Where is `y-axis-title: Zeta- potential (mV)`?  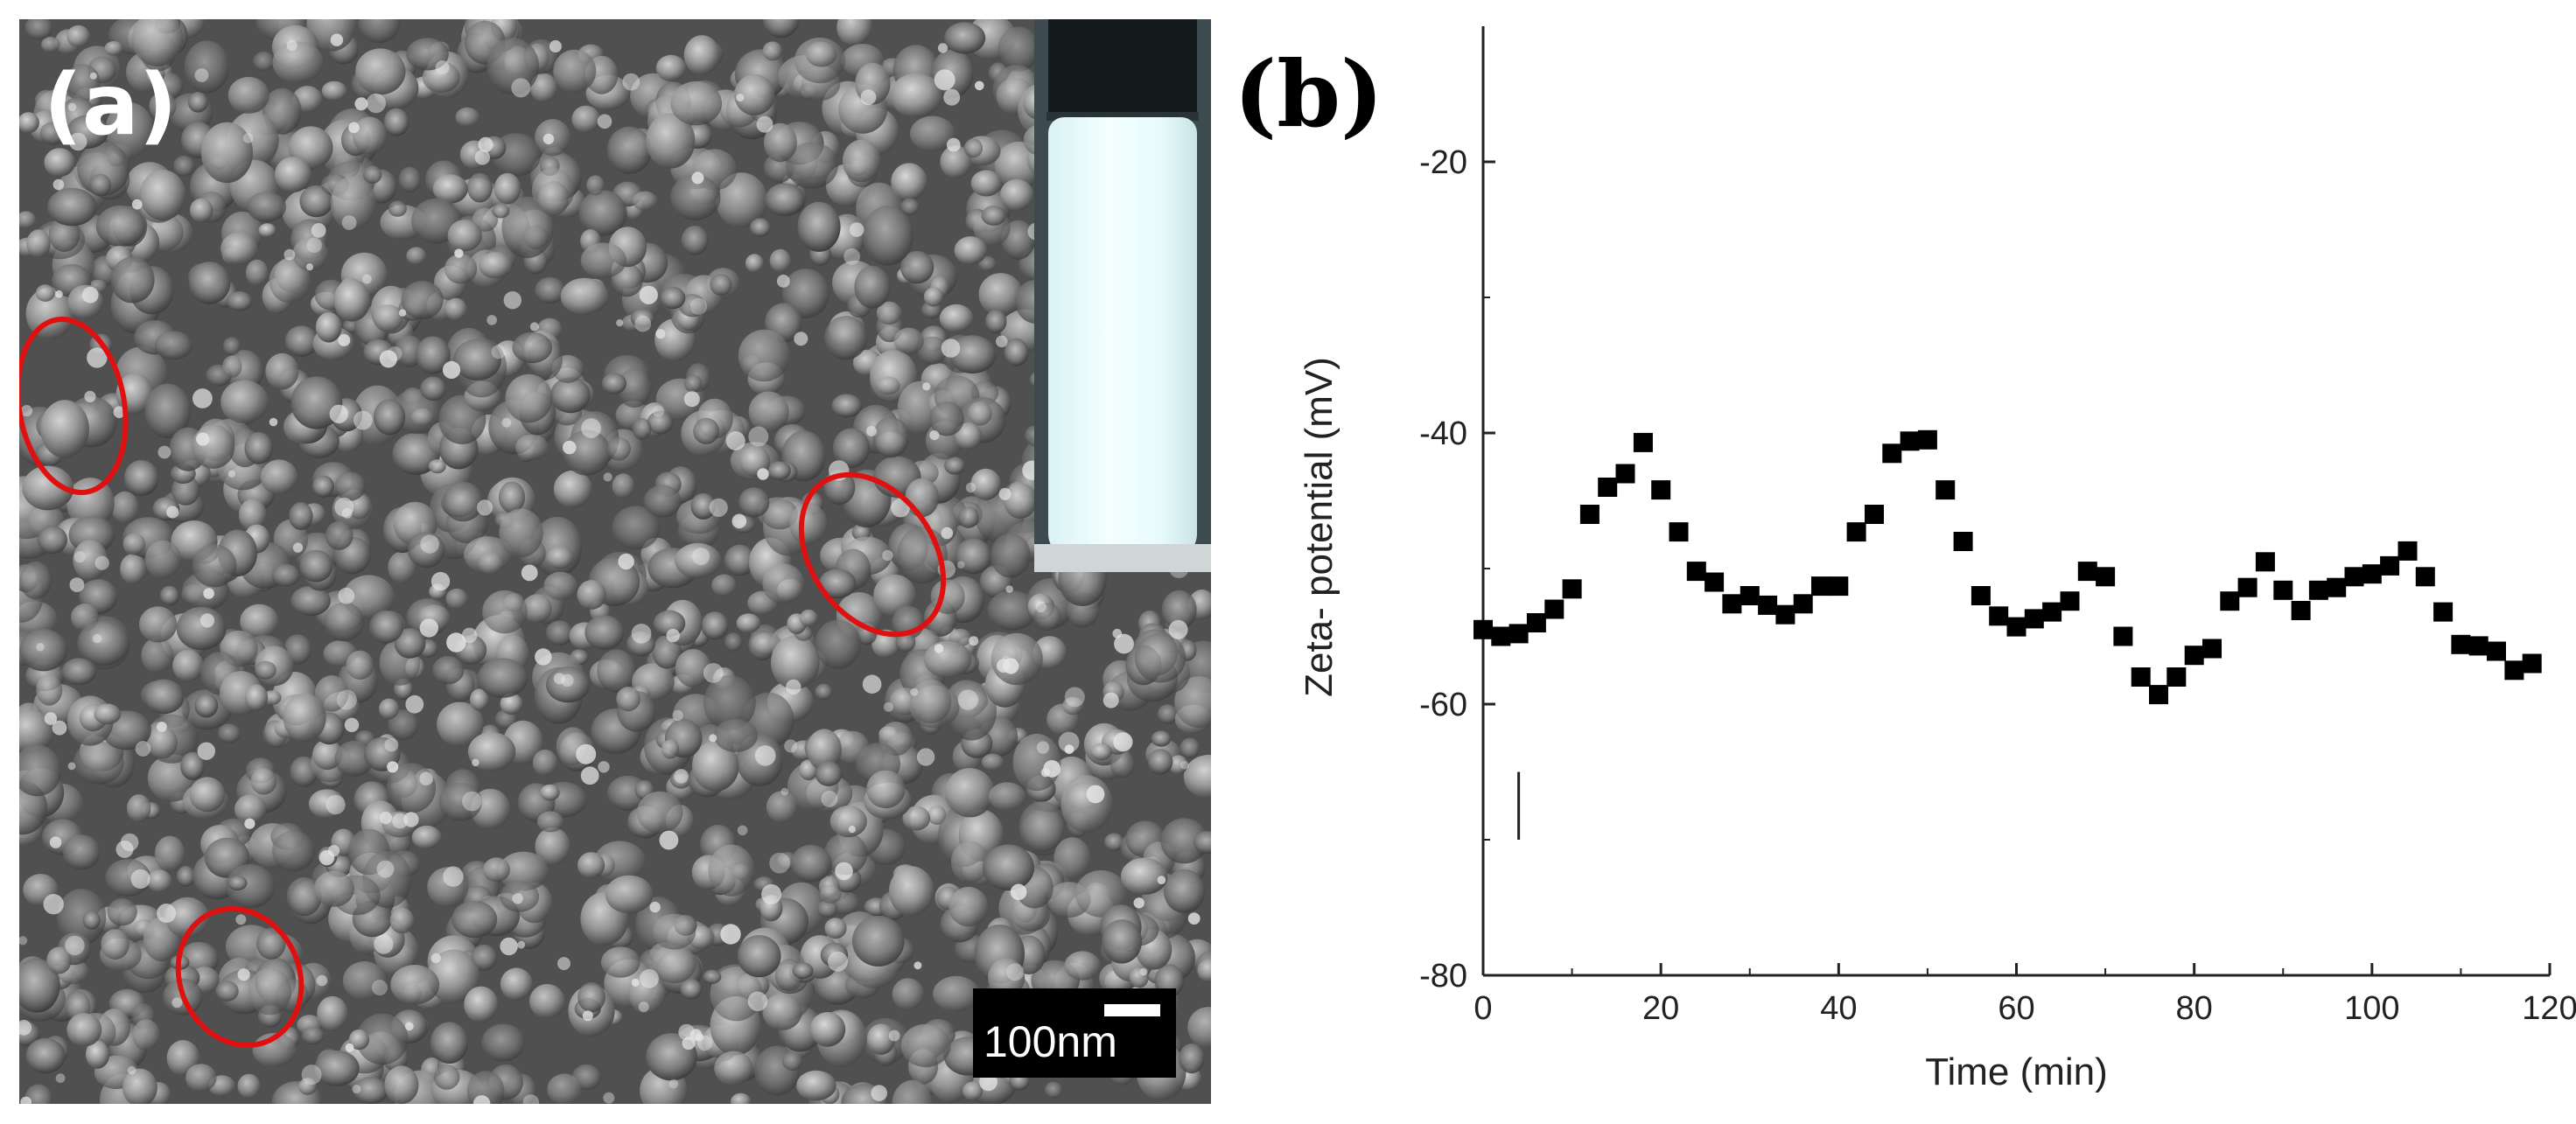
y-axis-title: Zeta- potential (mV) is located at coordinates (1319, 527).